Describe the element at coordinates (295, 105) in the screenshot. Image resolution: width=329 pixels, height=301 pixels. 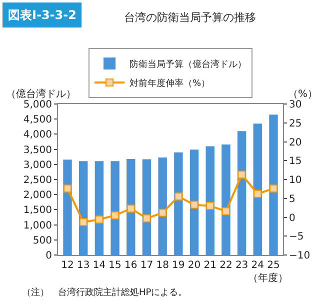
I see `y2-tick-label: 30` at that location.